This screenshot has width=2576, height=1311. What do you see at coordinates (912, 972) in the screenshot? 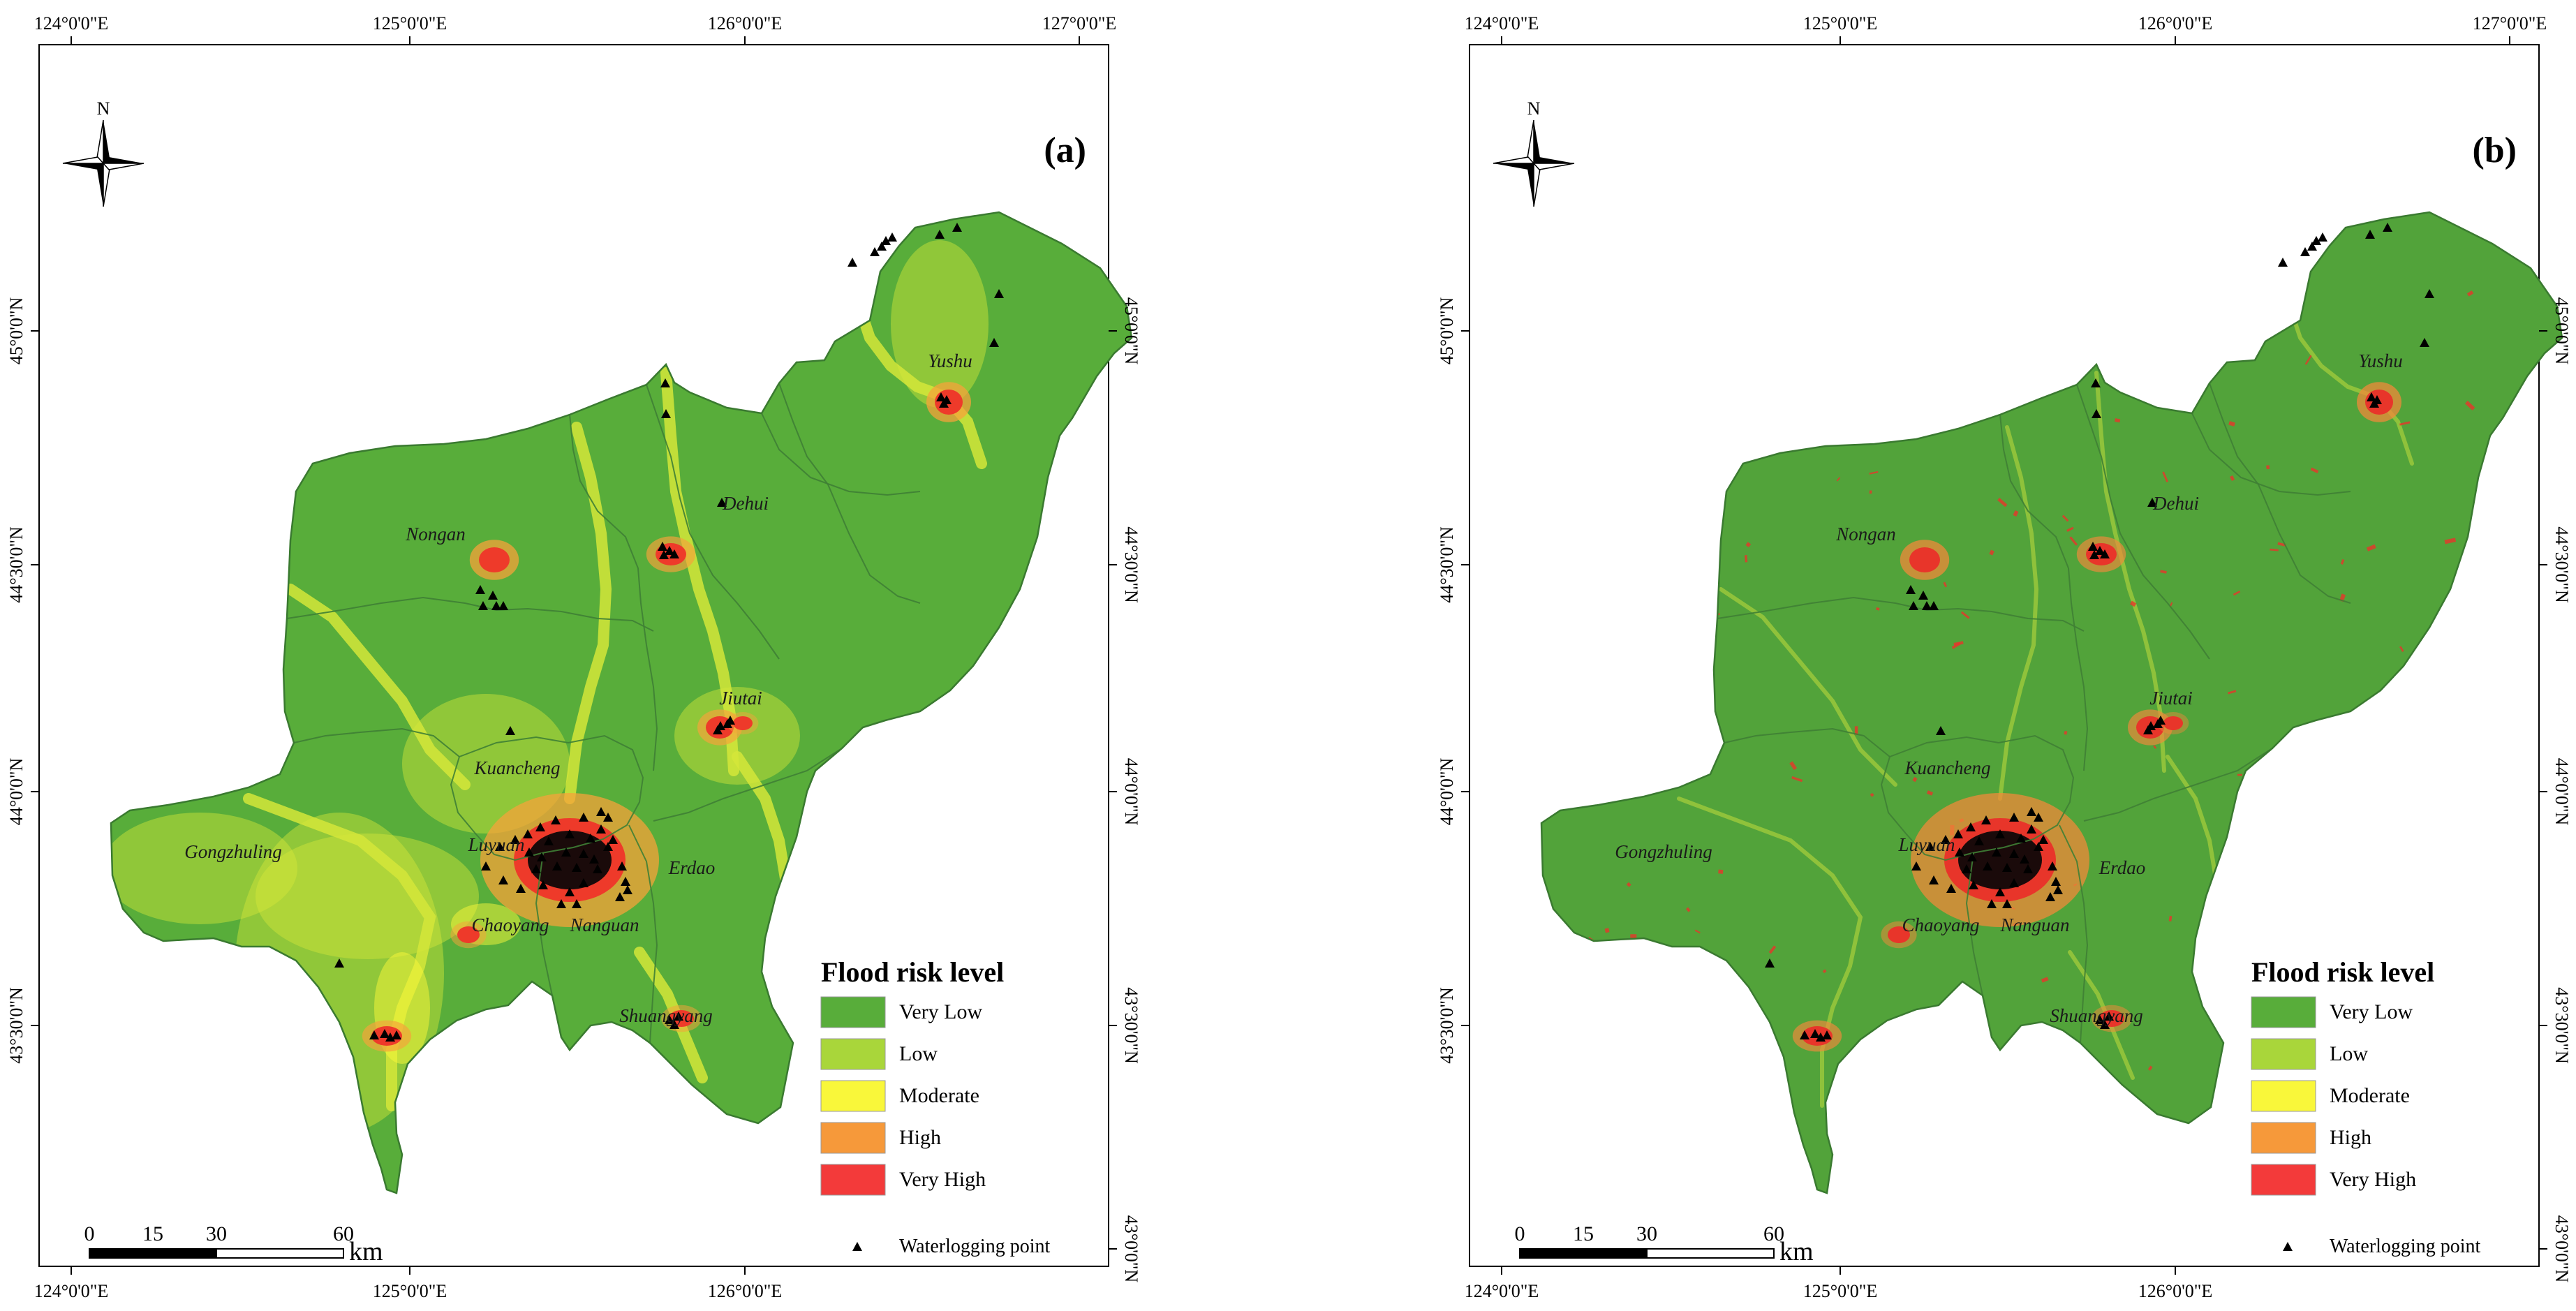
I see `legend-title: Flood risk level` at bounding box center [912, 972].